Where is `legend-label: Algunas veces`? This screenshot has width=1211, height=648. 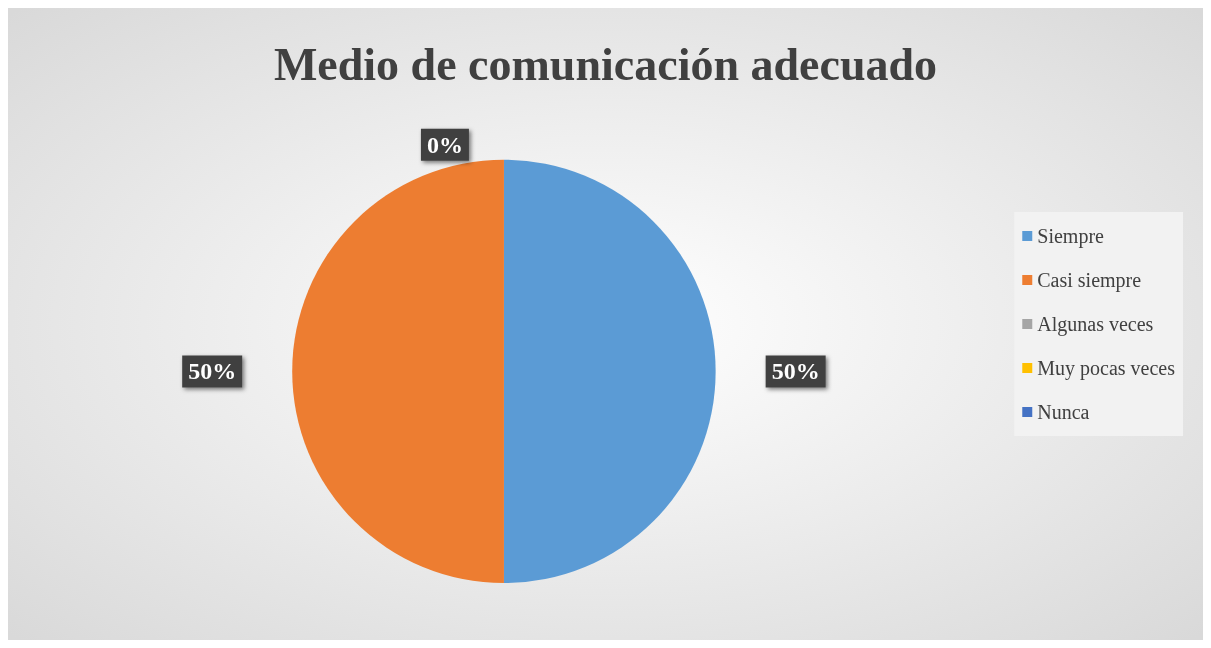
legend-label: Algunas veces is located at coordinates (1095, 324).